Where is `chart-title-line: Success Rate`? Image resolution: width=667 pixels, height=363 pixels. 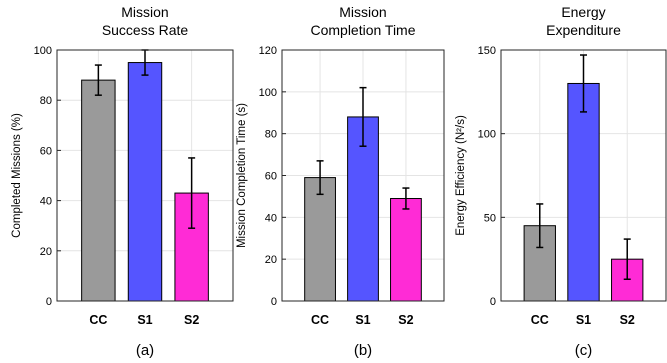
chart-title-line: Success Rate is located at coordinates (145, 30).